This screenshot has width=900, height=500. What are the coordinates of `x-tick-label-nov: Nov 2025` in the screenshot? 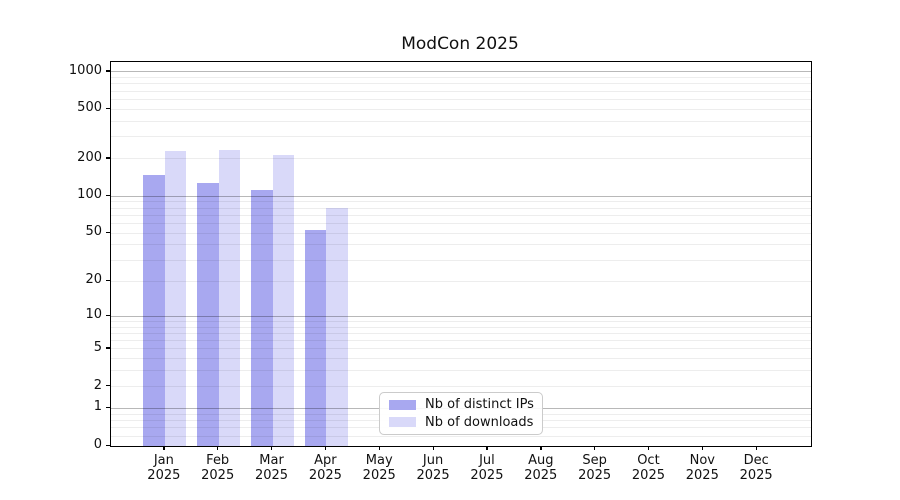 It's located at (702, 468).